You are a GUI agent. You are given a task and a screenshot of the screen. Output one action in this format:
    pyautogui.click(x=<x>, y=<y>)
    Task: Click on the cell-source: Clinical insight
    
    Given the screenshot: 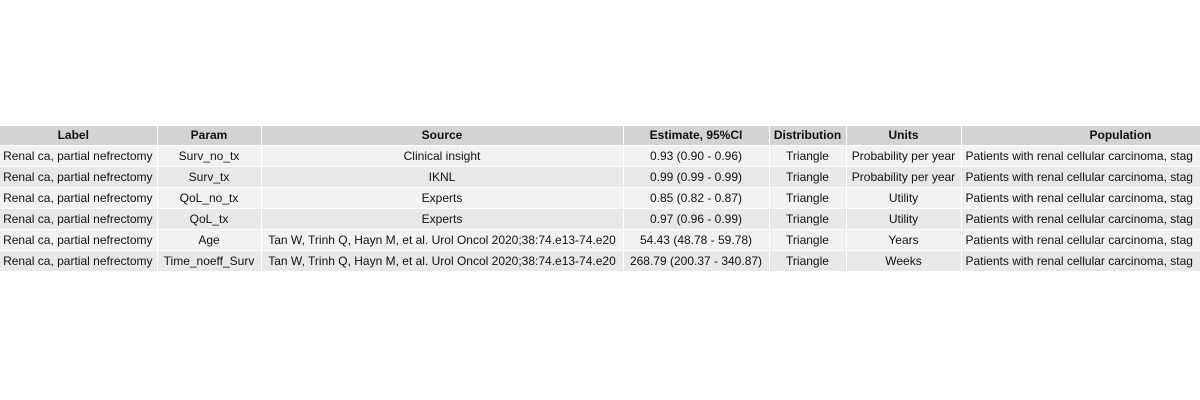 What is the action you would take?
    pyautogui.click(x=442, y=156)
    